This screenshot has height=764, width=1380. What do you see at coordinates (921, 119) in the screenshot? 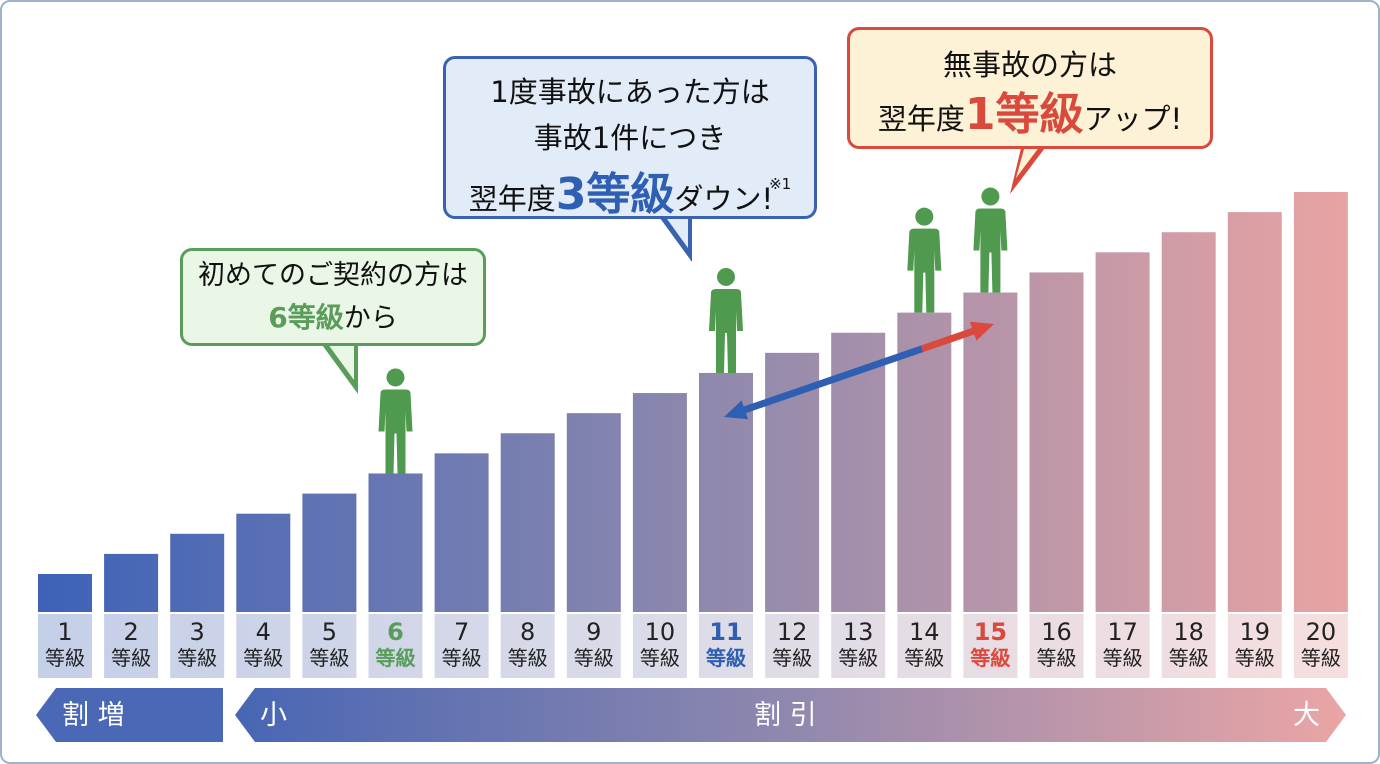
I see `noaccident-bubble-prefix: 翌年度` at bounding box center [921, 119].